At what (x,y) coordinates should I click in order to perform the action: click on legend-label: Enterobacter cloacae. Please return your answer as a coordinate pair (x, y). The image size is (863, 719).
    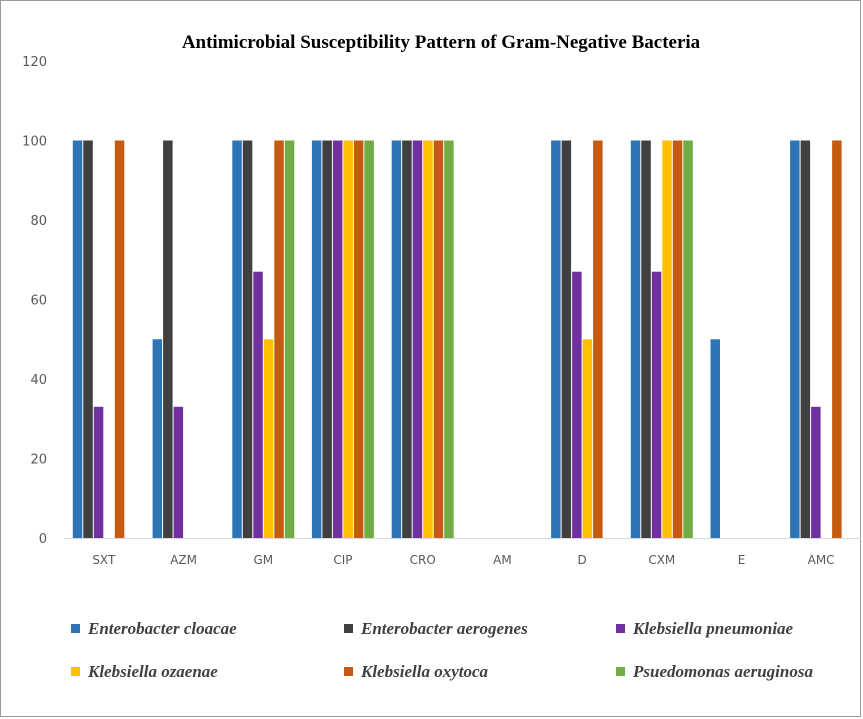
    Looking at the image, I should click on (162, 628).